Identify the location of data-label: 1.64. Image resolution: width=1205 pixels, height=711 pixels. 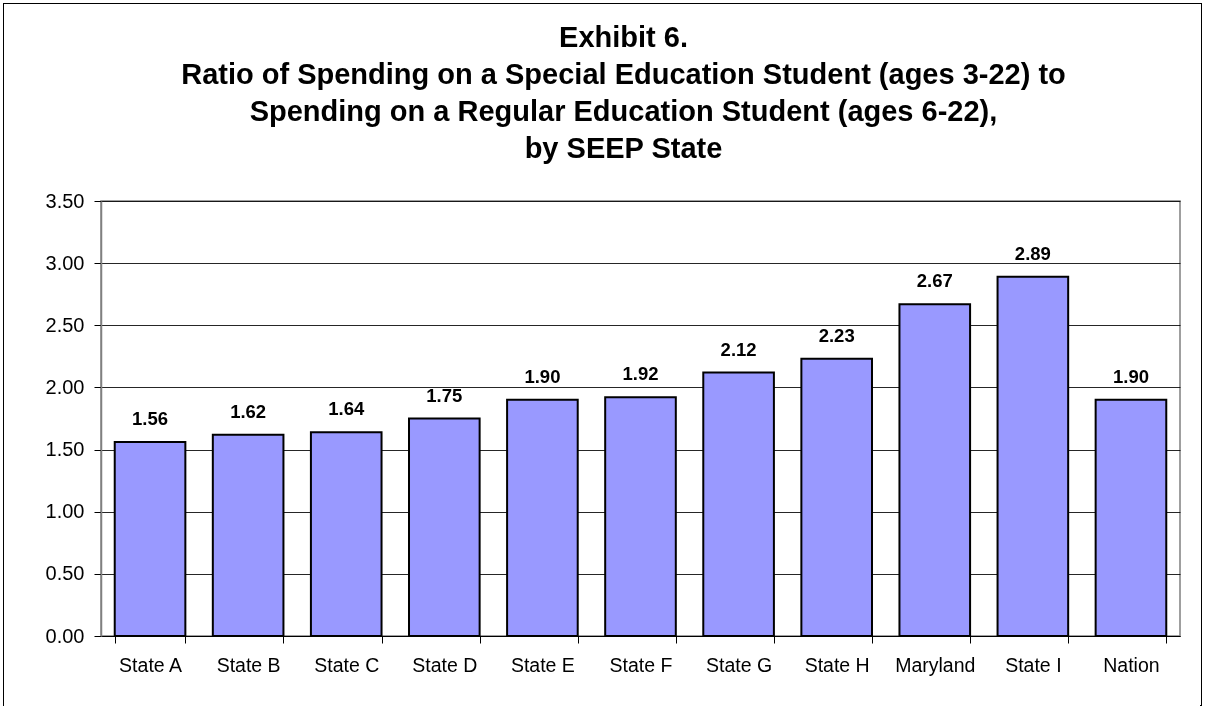
(346, 409).